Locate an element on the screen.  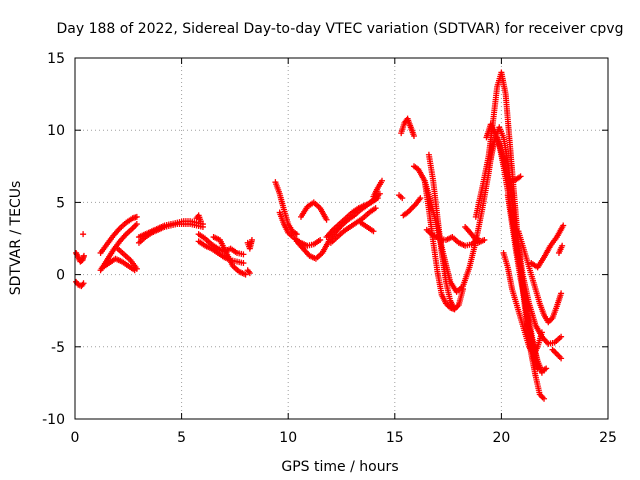
series-seg-b is located at coordinates (80, 284).